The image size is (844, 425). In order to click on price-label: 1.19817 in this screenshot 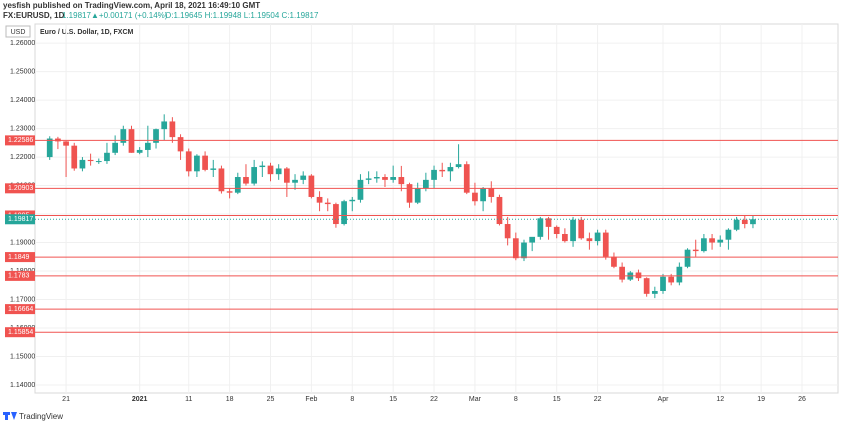, I will do `click(20, 219)`.